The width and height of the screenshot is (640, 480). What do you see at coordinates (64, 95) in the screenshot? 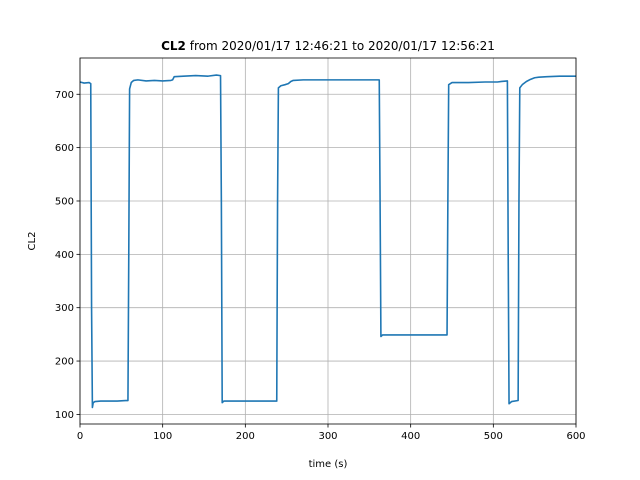
I see `y-tick-label: 700` at bounding box center [64, 95].